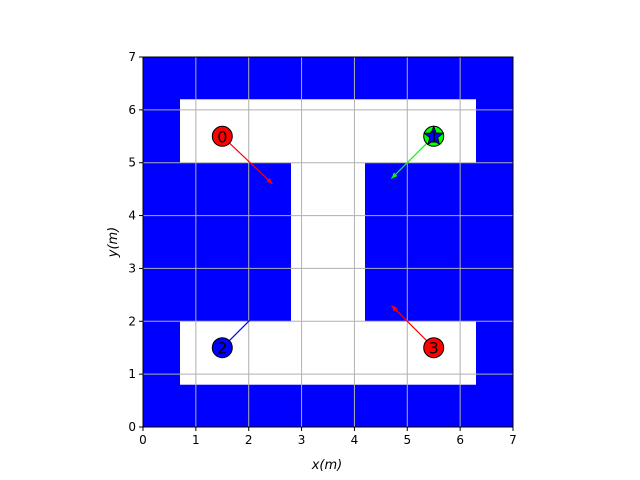 This screenshot has width=640, height=480. What do you see at coordinates (418, 332) in the screenshot?
I see `agent-3: 3` at bounding box center [418, 332].